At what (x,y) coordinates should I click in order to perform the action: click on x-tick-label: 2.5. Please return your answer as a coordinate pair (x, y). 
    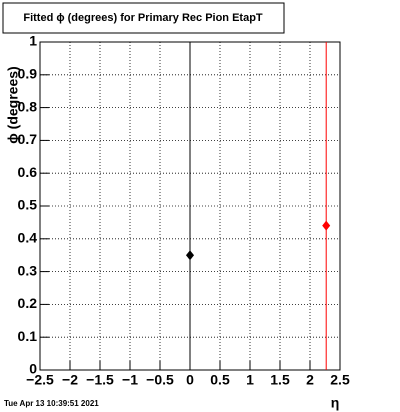
    Looking at the image, I should click on (340, 380).